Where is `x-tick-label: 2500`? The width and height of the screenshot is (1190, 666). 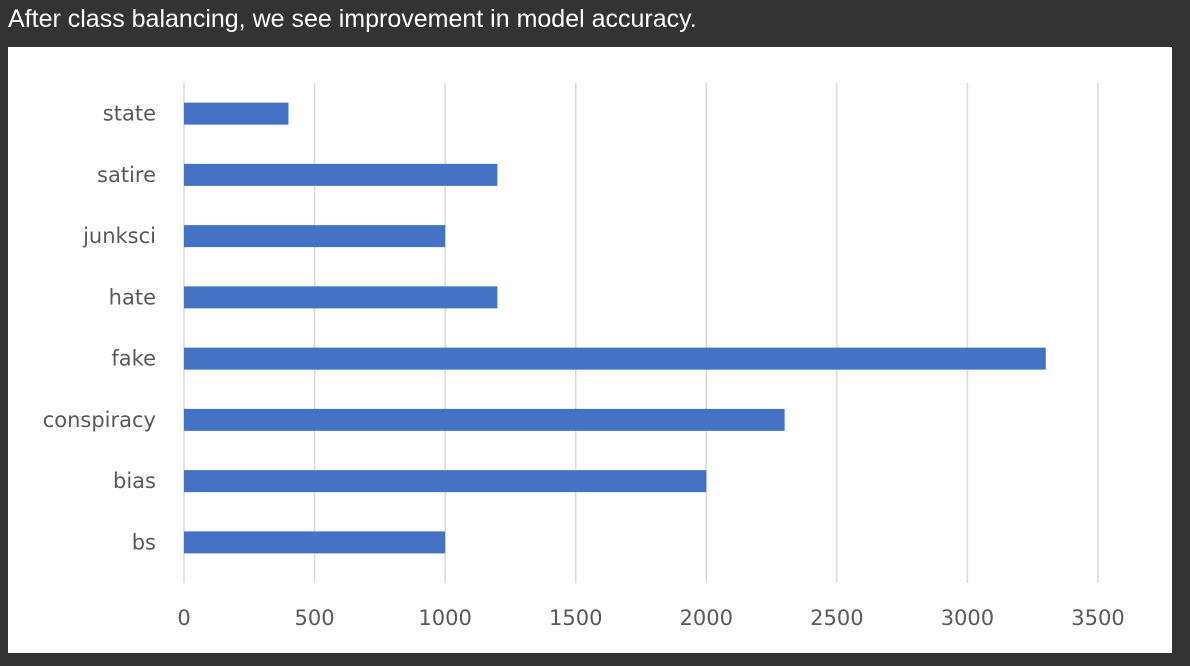
x-tick-label: 2500 is located at coordinates (836, 618).